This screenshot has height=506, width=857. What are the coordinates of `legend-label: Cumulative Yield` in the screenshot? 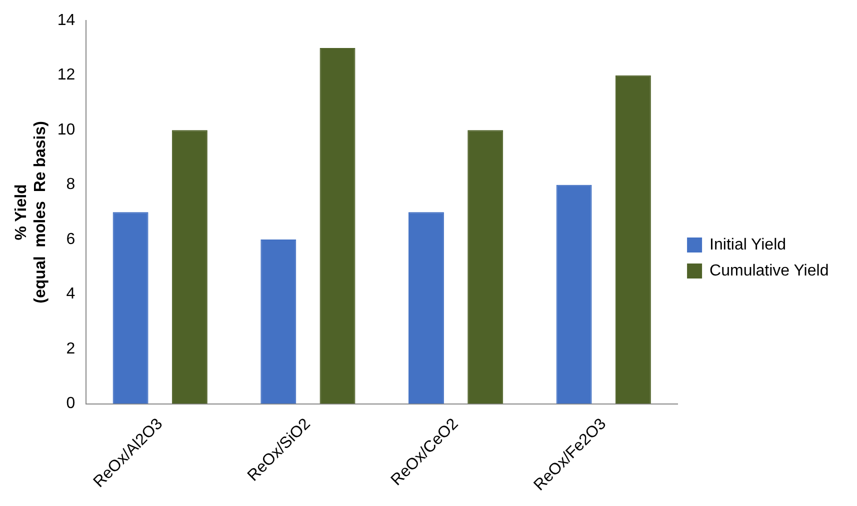 It's located at (769, 271).